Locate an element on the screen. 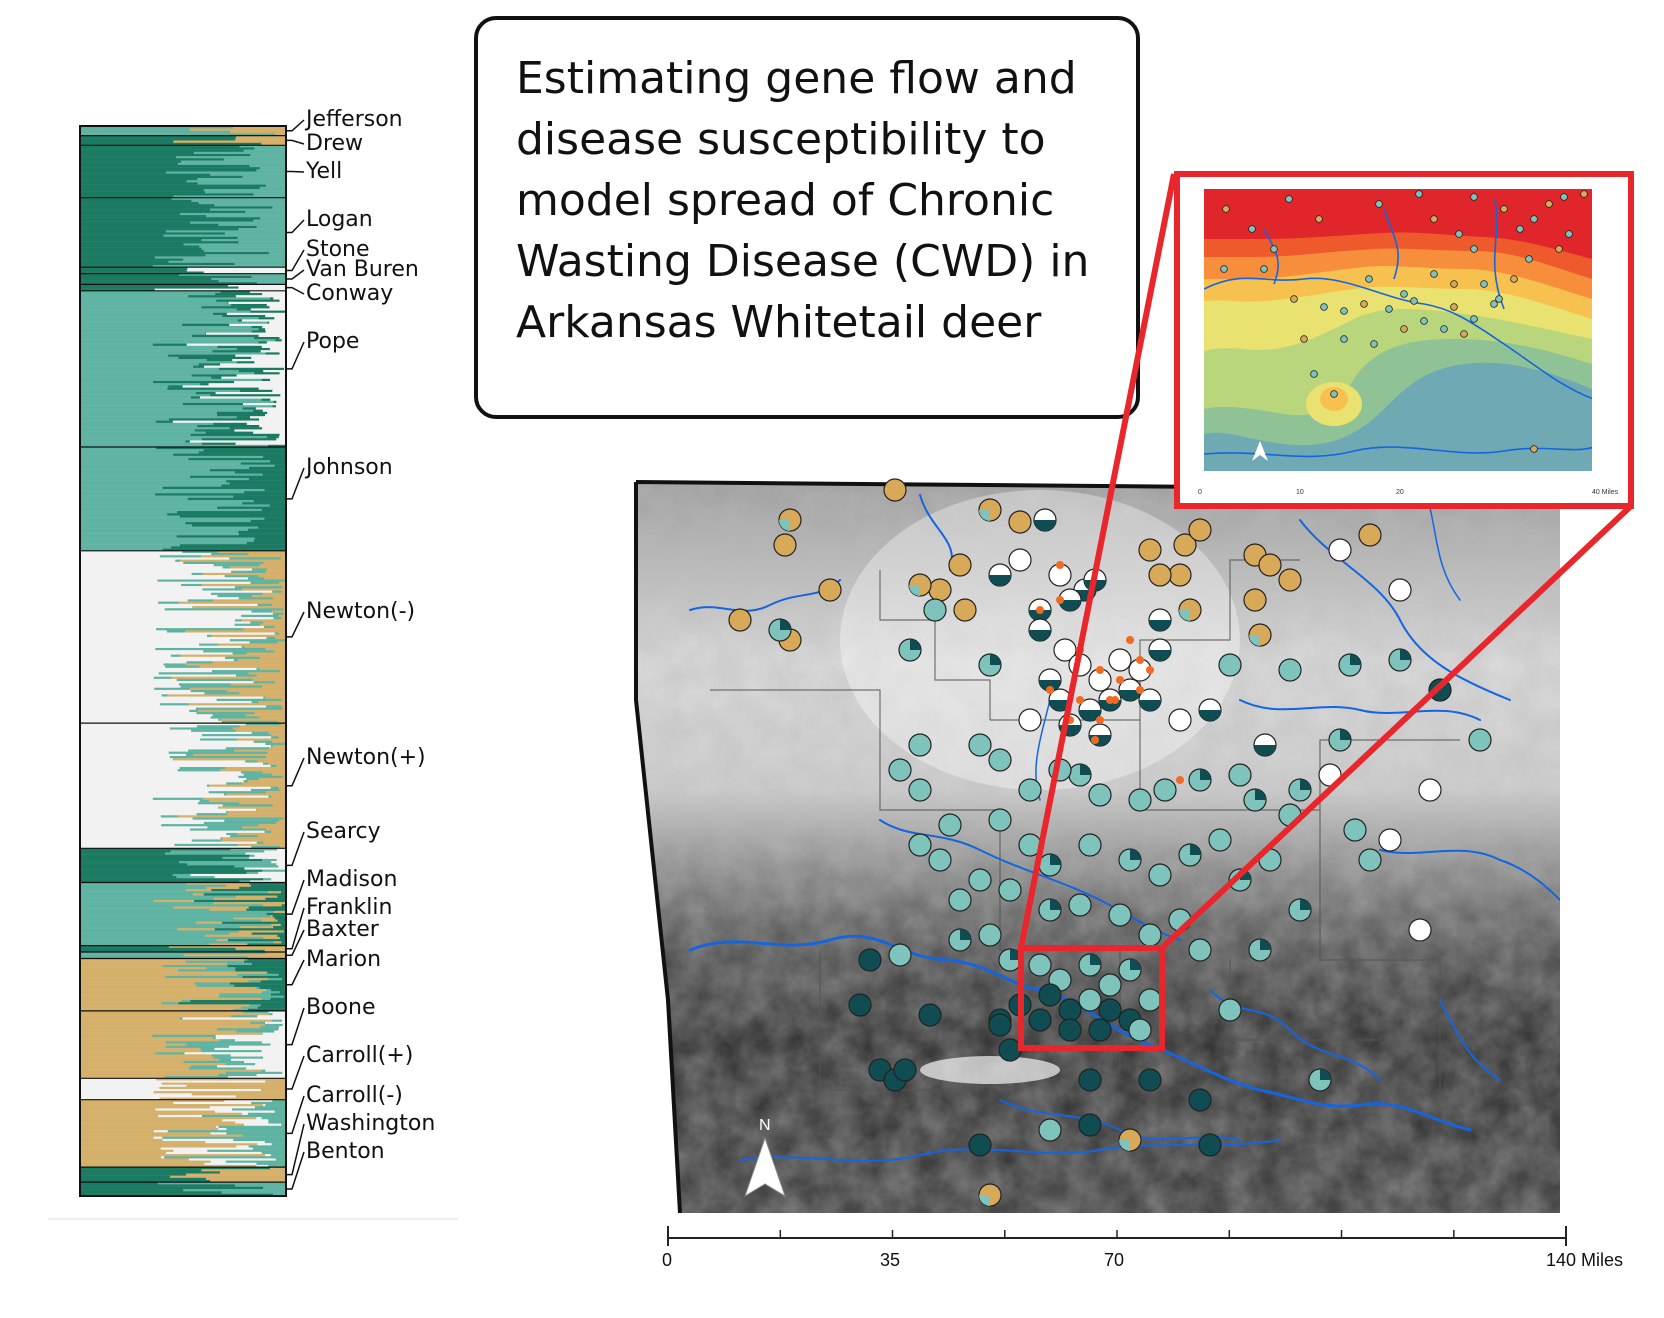 The image size is (1664, 1318). inset-scale-40: 40 Miles is located at coordinates (1605, 492).